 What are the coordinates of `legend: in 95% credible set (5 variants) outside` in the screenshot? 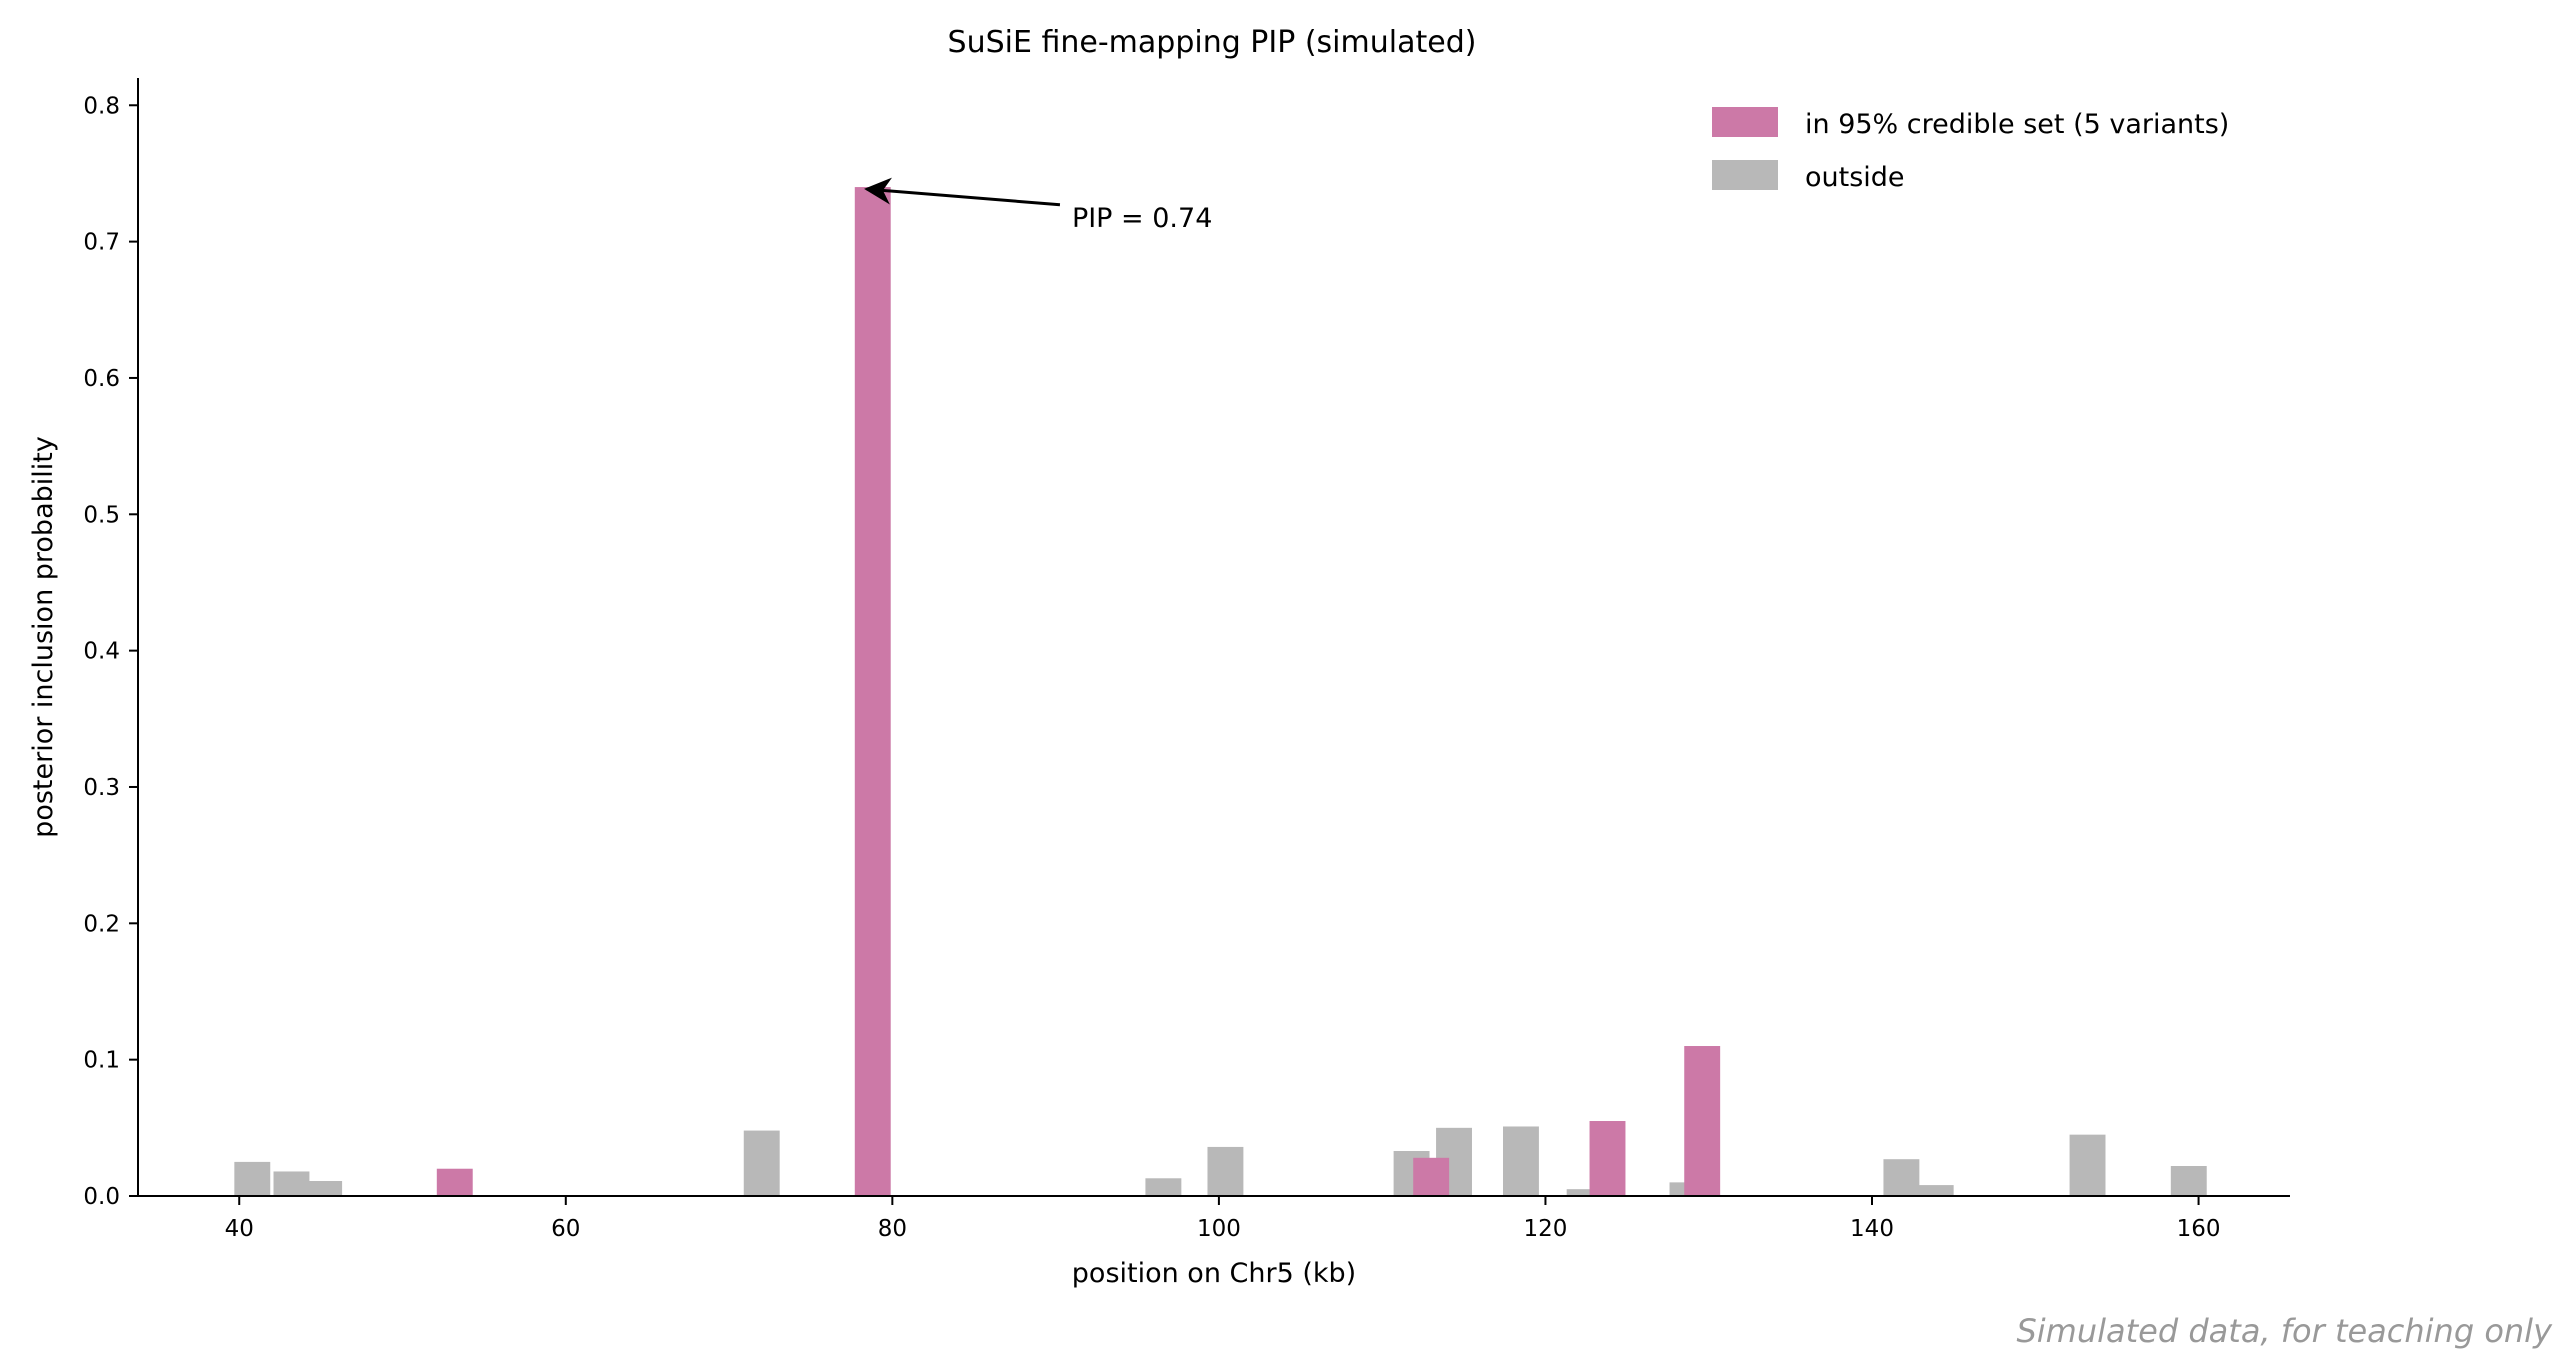 It's located at (1970, 150).